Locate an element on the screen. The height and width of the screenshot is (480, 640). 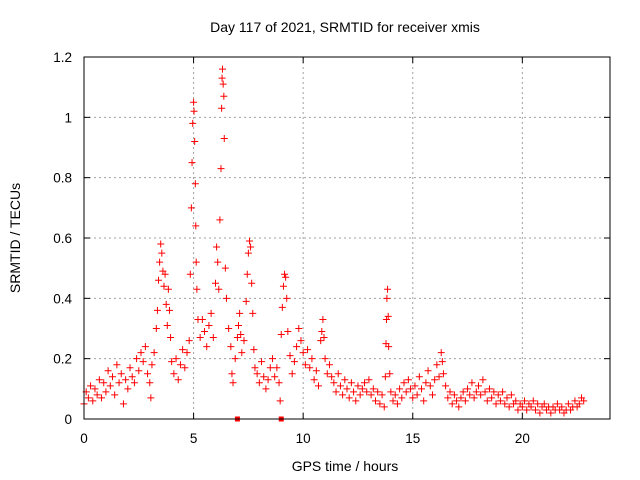
y-axis-title: SRMTID / TECUs is located at coordinates (15, 238).